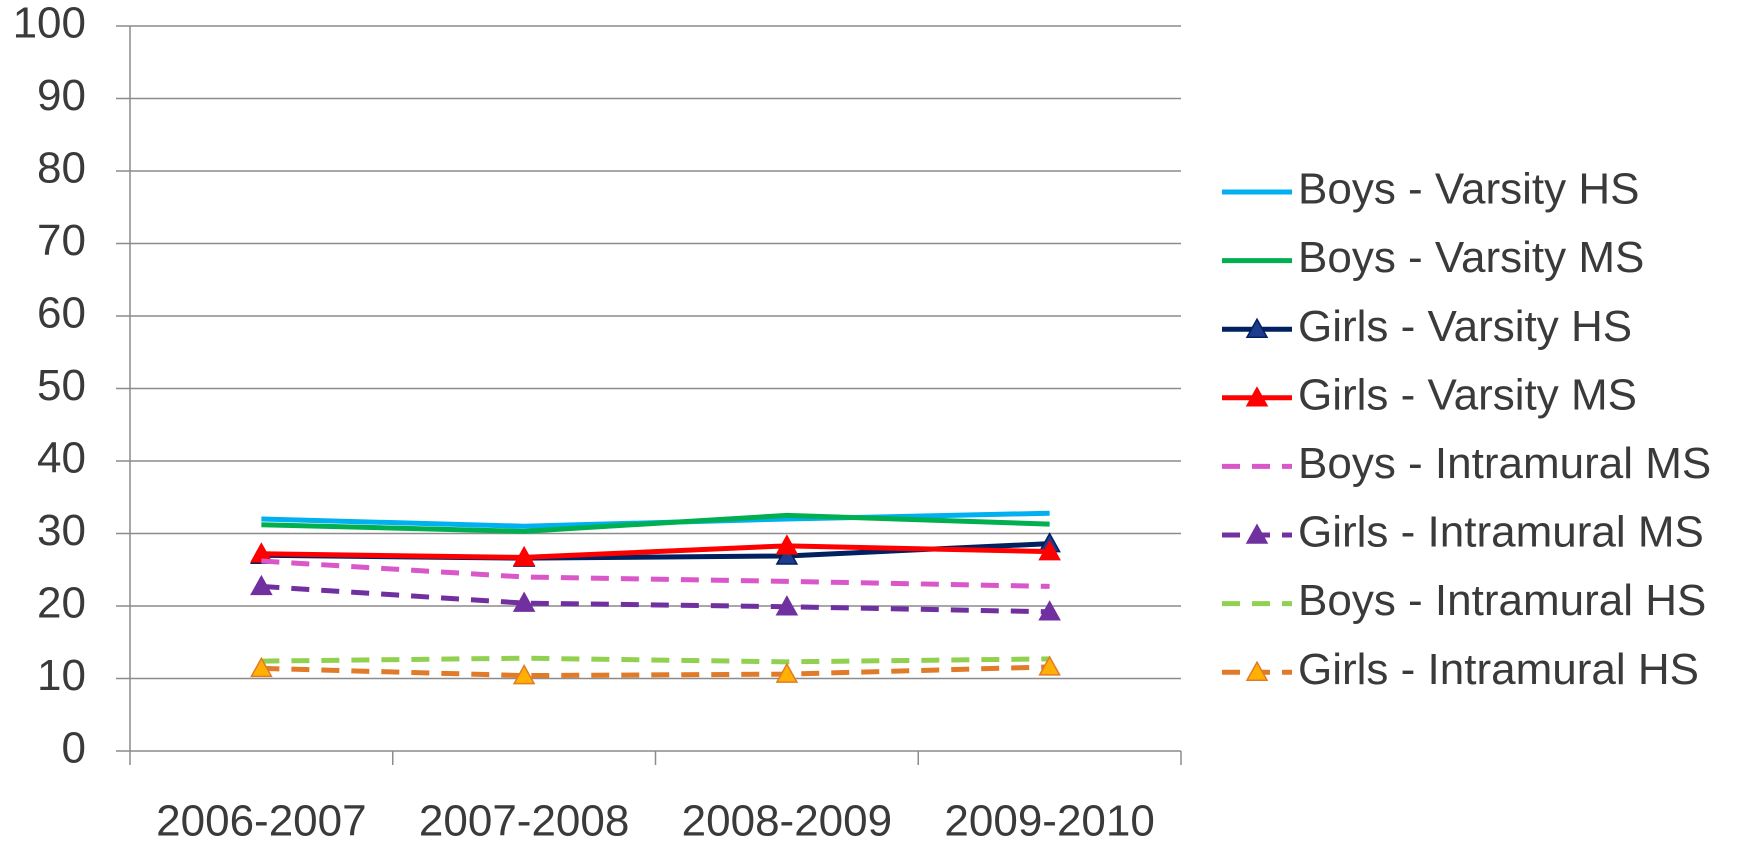 The height and width of the screenshot is (848, 1762). I want to click on legend-label: Boys - Varsity HS, so click(1468, 189).